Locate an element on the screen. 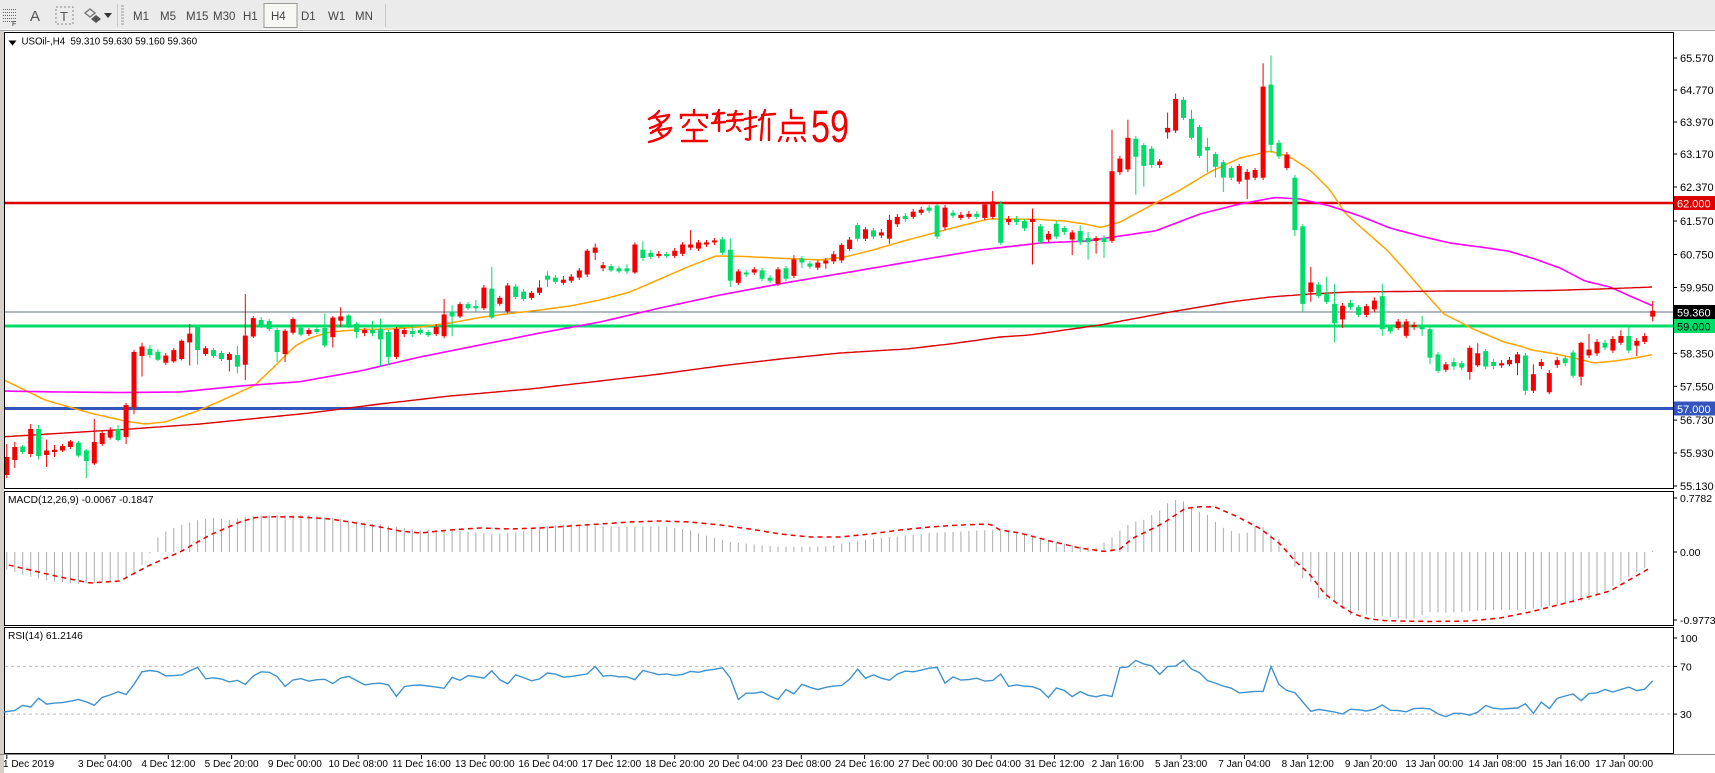 Image resolution: width=1715 pixels, height=773 pixels. svg-text: W1 is located at coordinates (336, 17).